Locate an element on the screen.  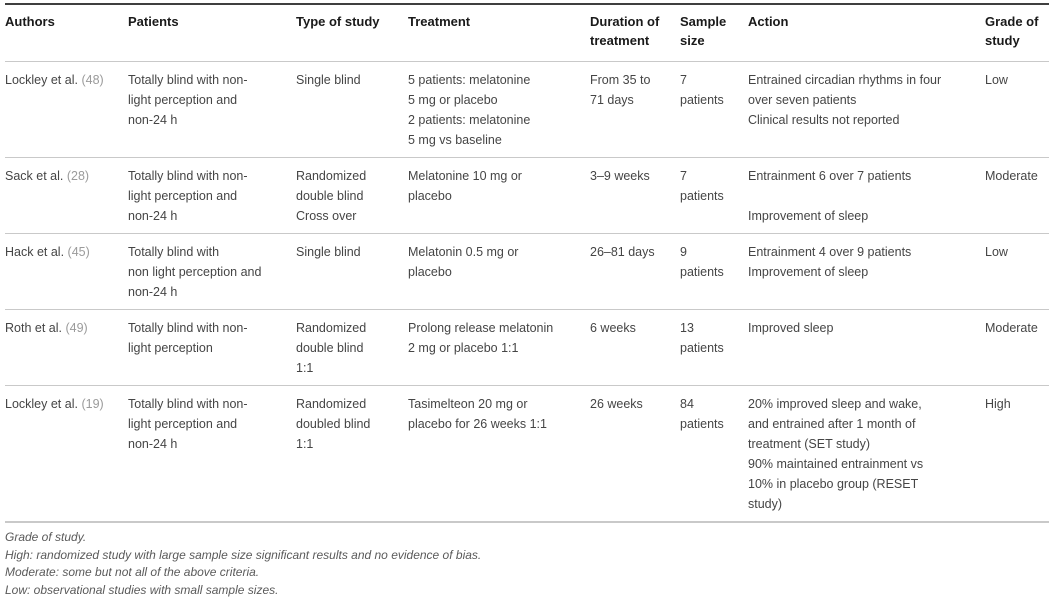
cell-sample-size: 84 patients is located at coordinates (714, 454).